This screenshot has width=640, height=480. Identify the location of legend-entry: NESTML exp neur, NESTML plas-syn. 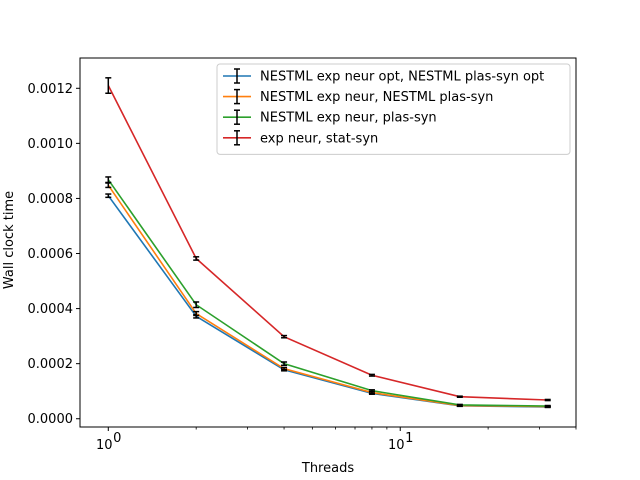
(358, 96).